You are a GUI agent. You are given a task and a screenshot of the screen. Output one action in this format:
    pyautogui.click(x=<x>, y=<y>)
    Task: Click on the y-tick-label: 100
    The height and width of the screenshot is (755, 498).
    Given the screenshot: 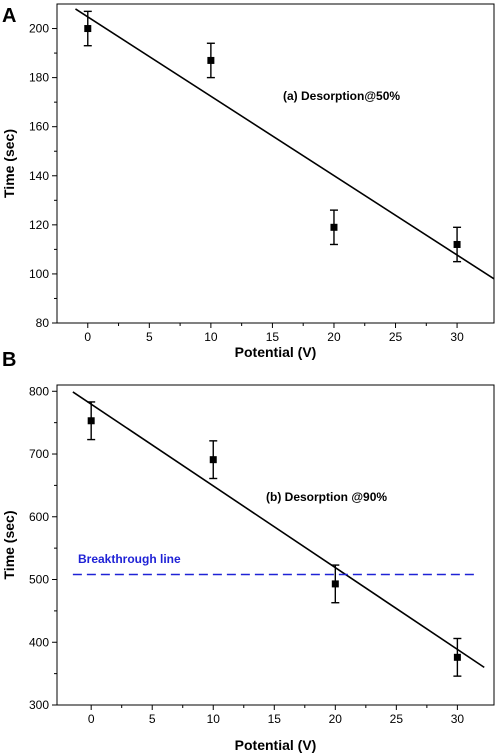 What is the action you would take?
    pyautogui.click(x=39, y=274)
    